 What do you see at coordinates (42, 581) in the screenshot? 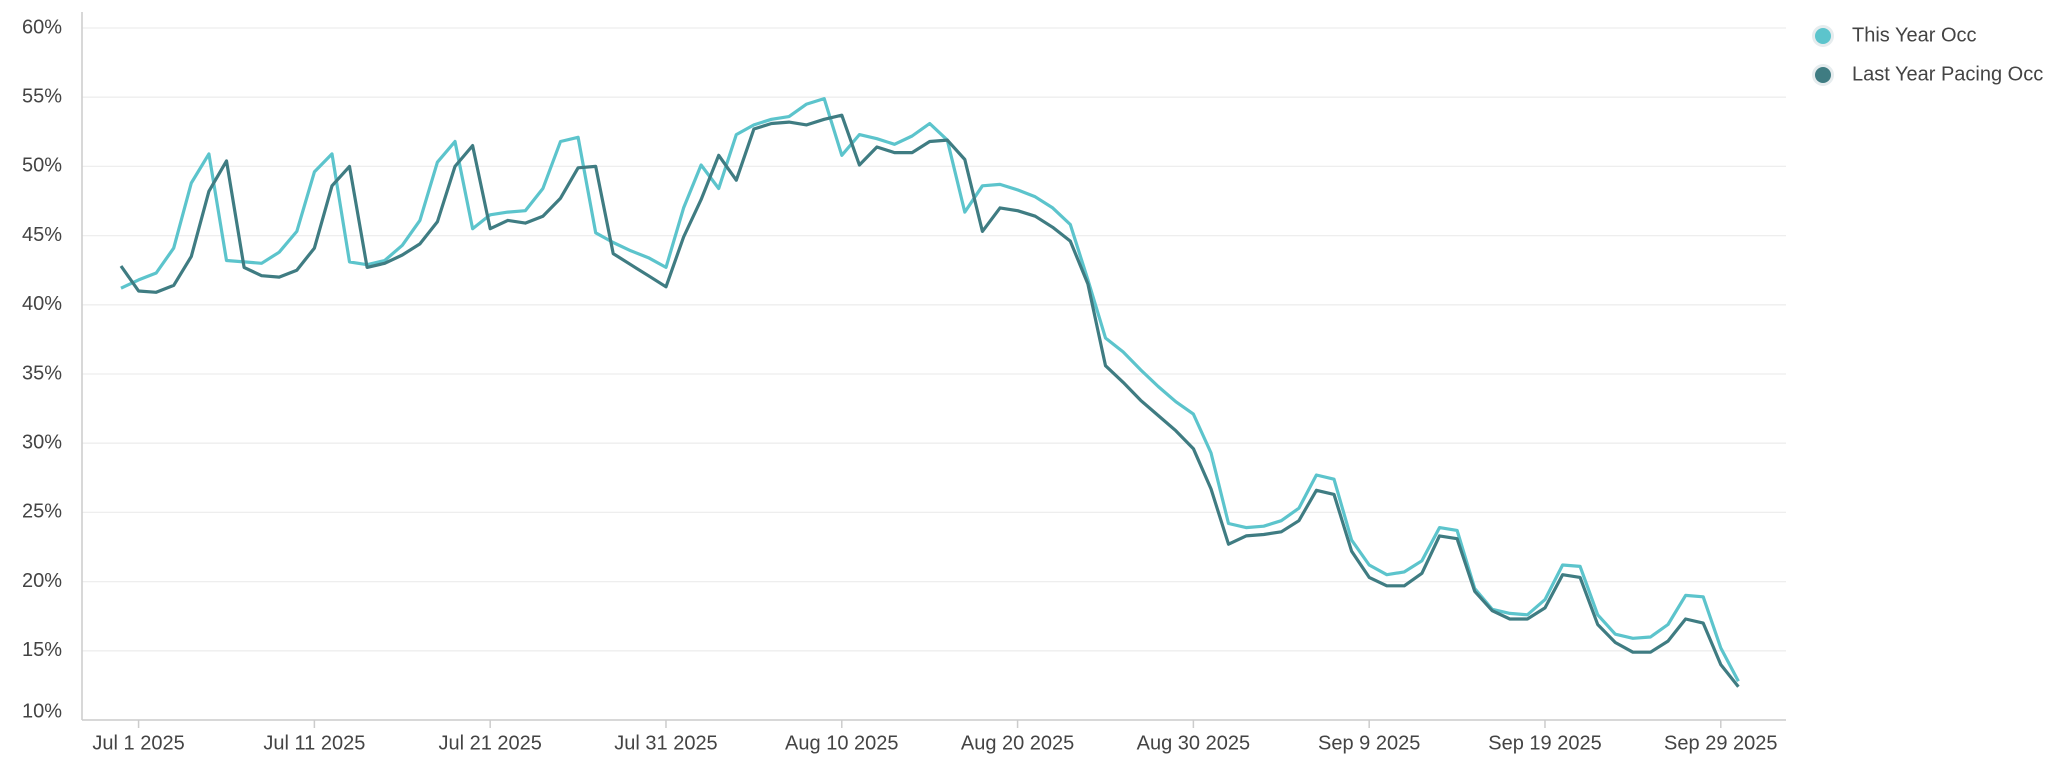
I see `y-tick-label: 20%` at bounding box center [42, 581].